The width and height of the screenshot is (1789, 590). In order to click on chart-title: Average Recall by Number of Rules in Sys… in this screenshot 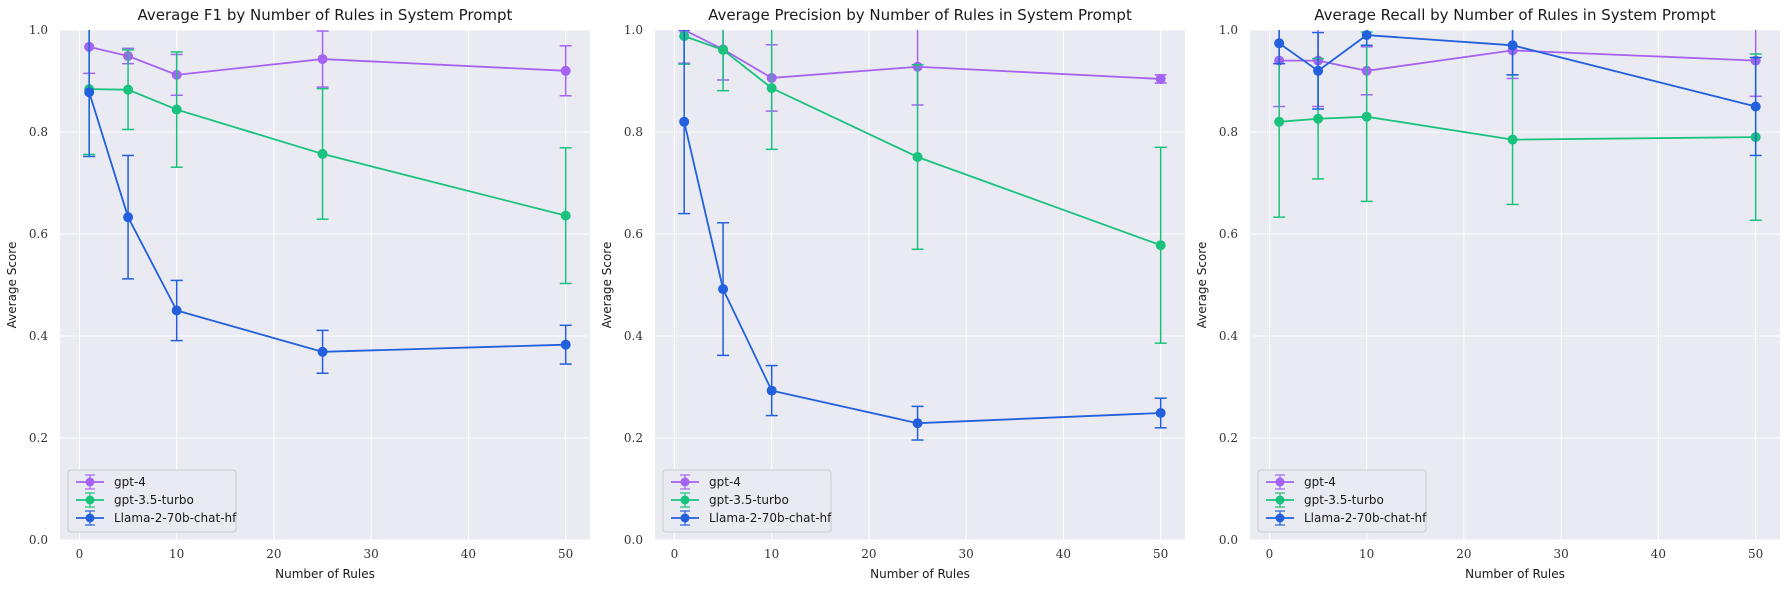, I will do `click(1515, 15)`.